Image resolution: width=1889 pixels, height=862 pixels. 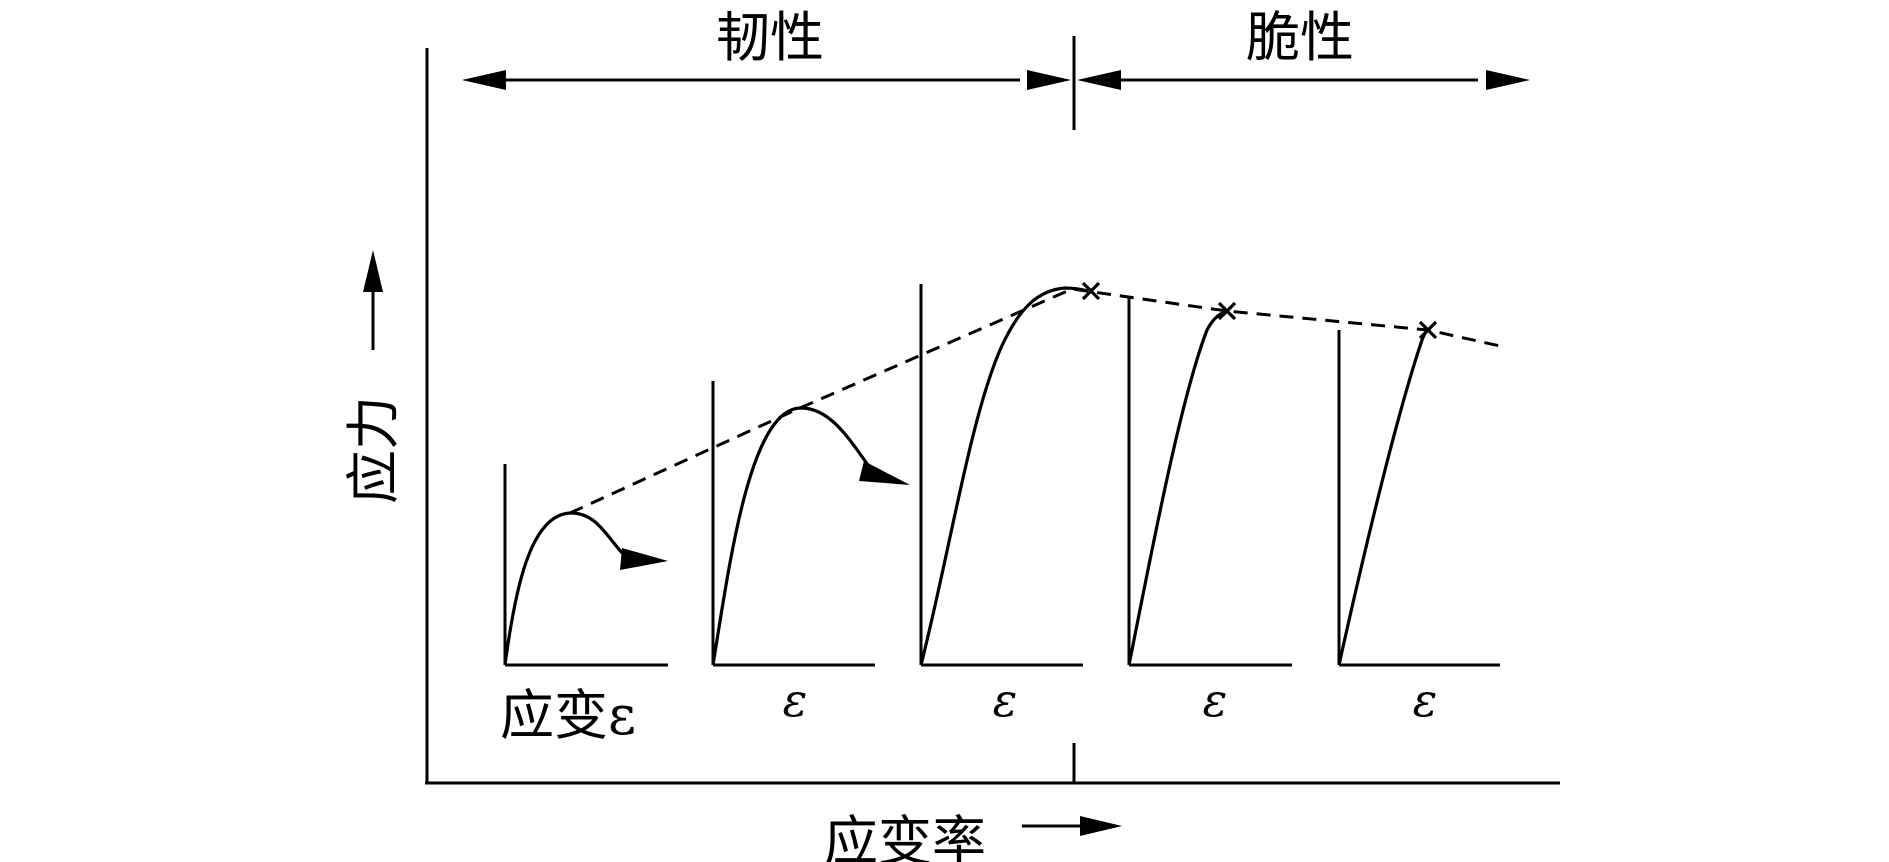 What do you see at coordinates (884, 473) in the screenshot?
I see `panel-2-flow-arrow-head` at bounding box center [884, 473].